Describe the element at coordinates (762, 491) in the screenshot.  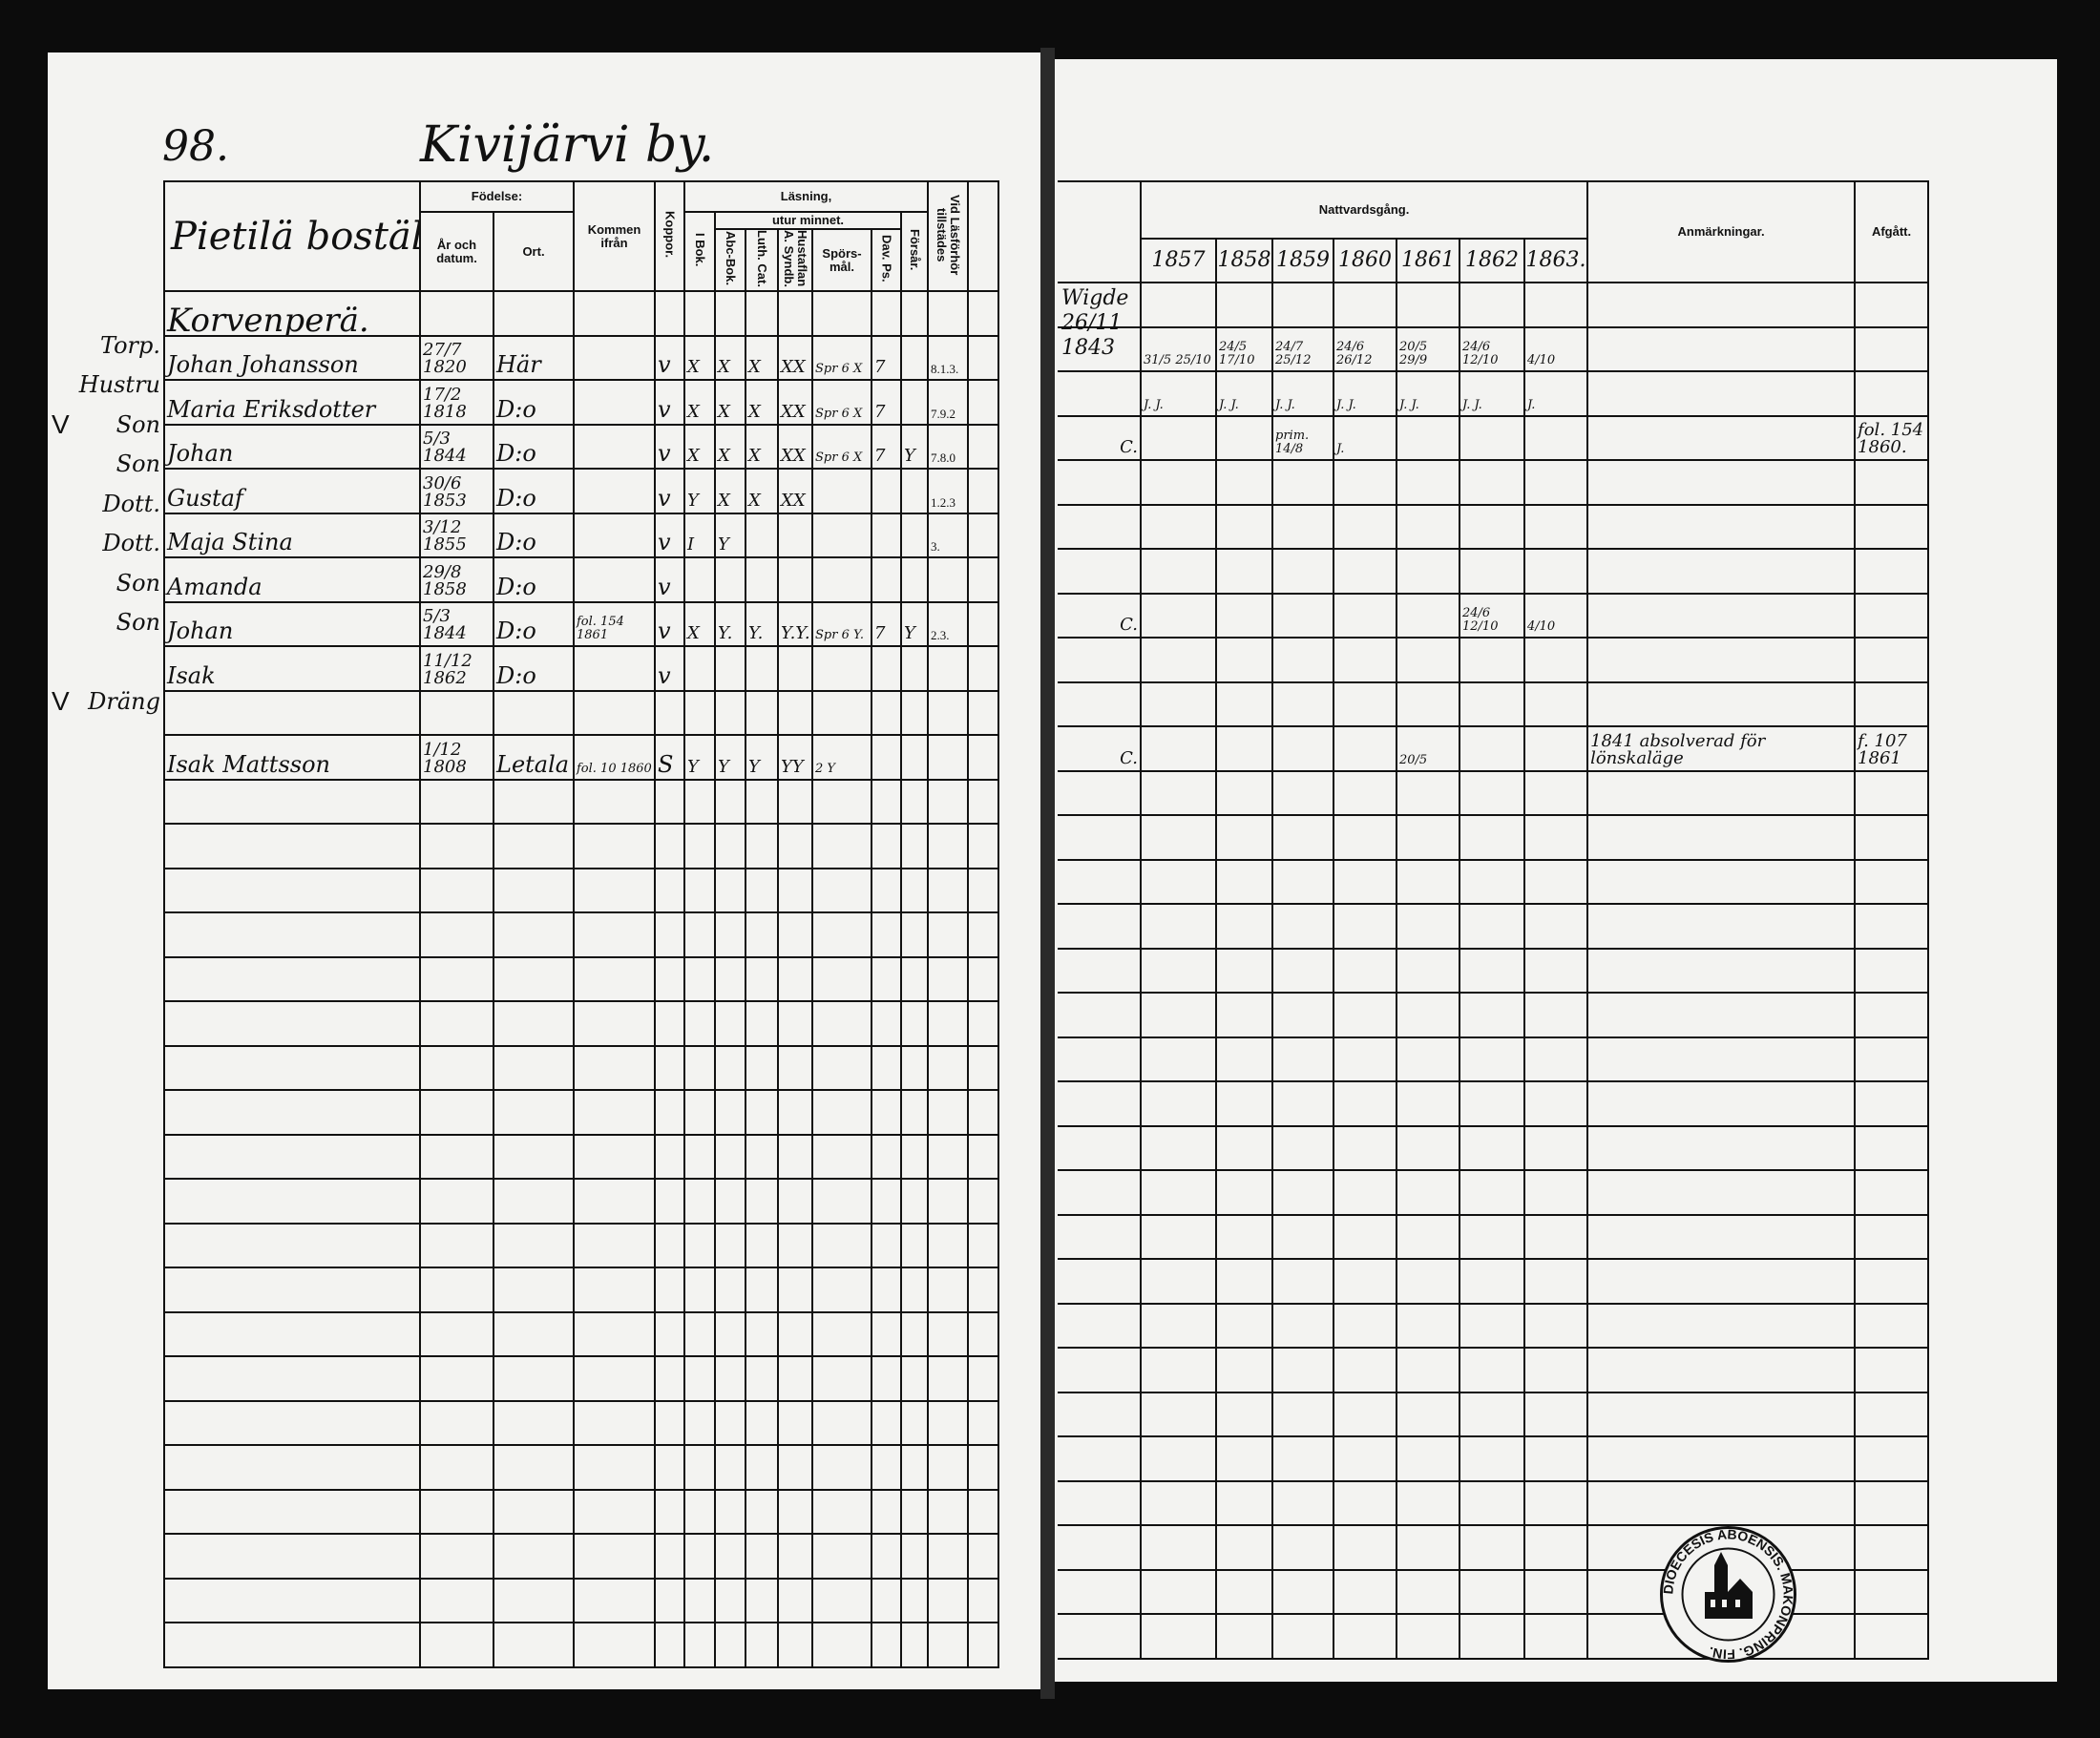
I see `cell-luth: X` at that location.